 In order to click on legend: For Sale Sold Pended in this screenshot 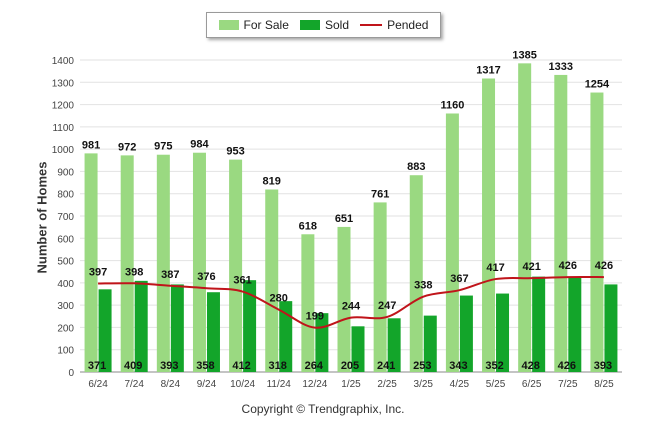, I will do `click(323, 25)`.